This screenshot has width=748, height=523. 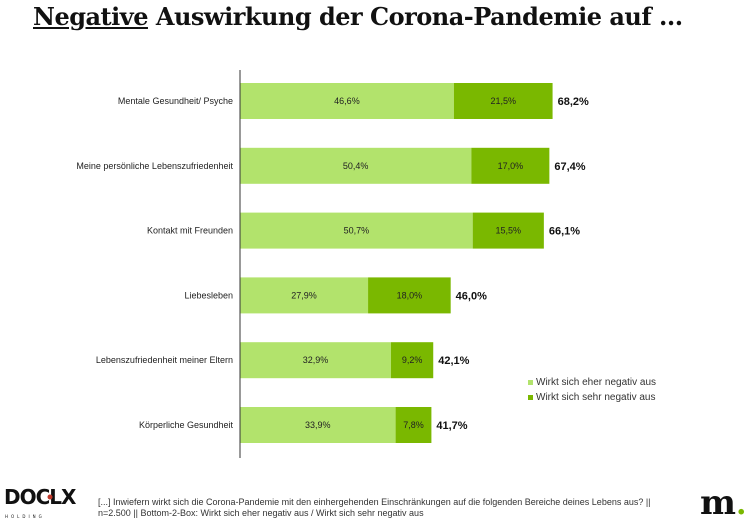 What do you see at coordinates (723, 503) in the screenshot?
I see `m-logo: m.` at bounding box center [723, 503].